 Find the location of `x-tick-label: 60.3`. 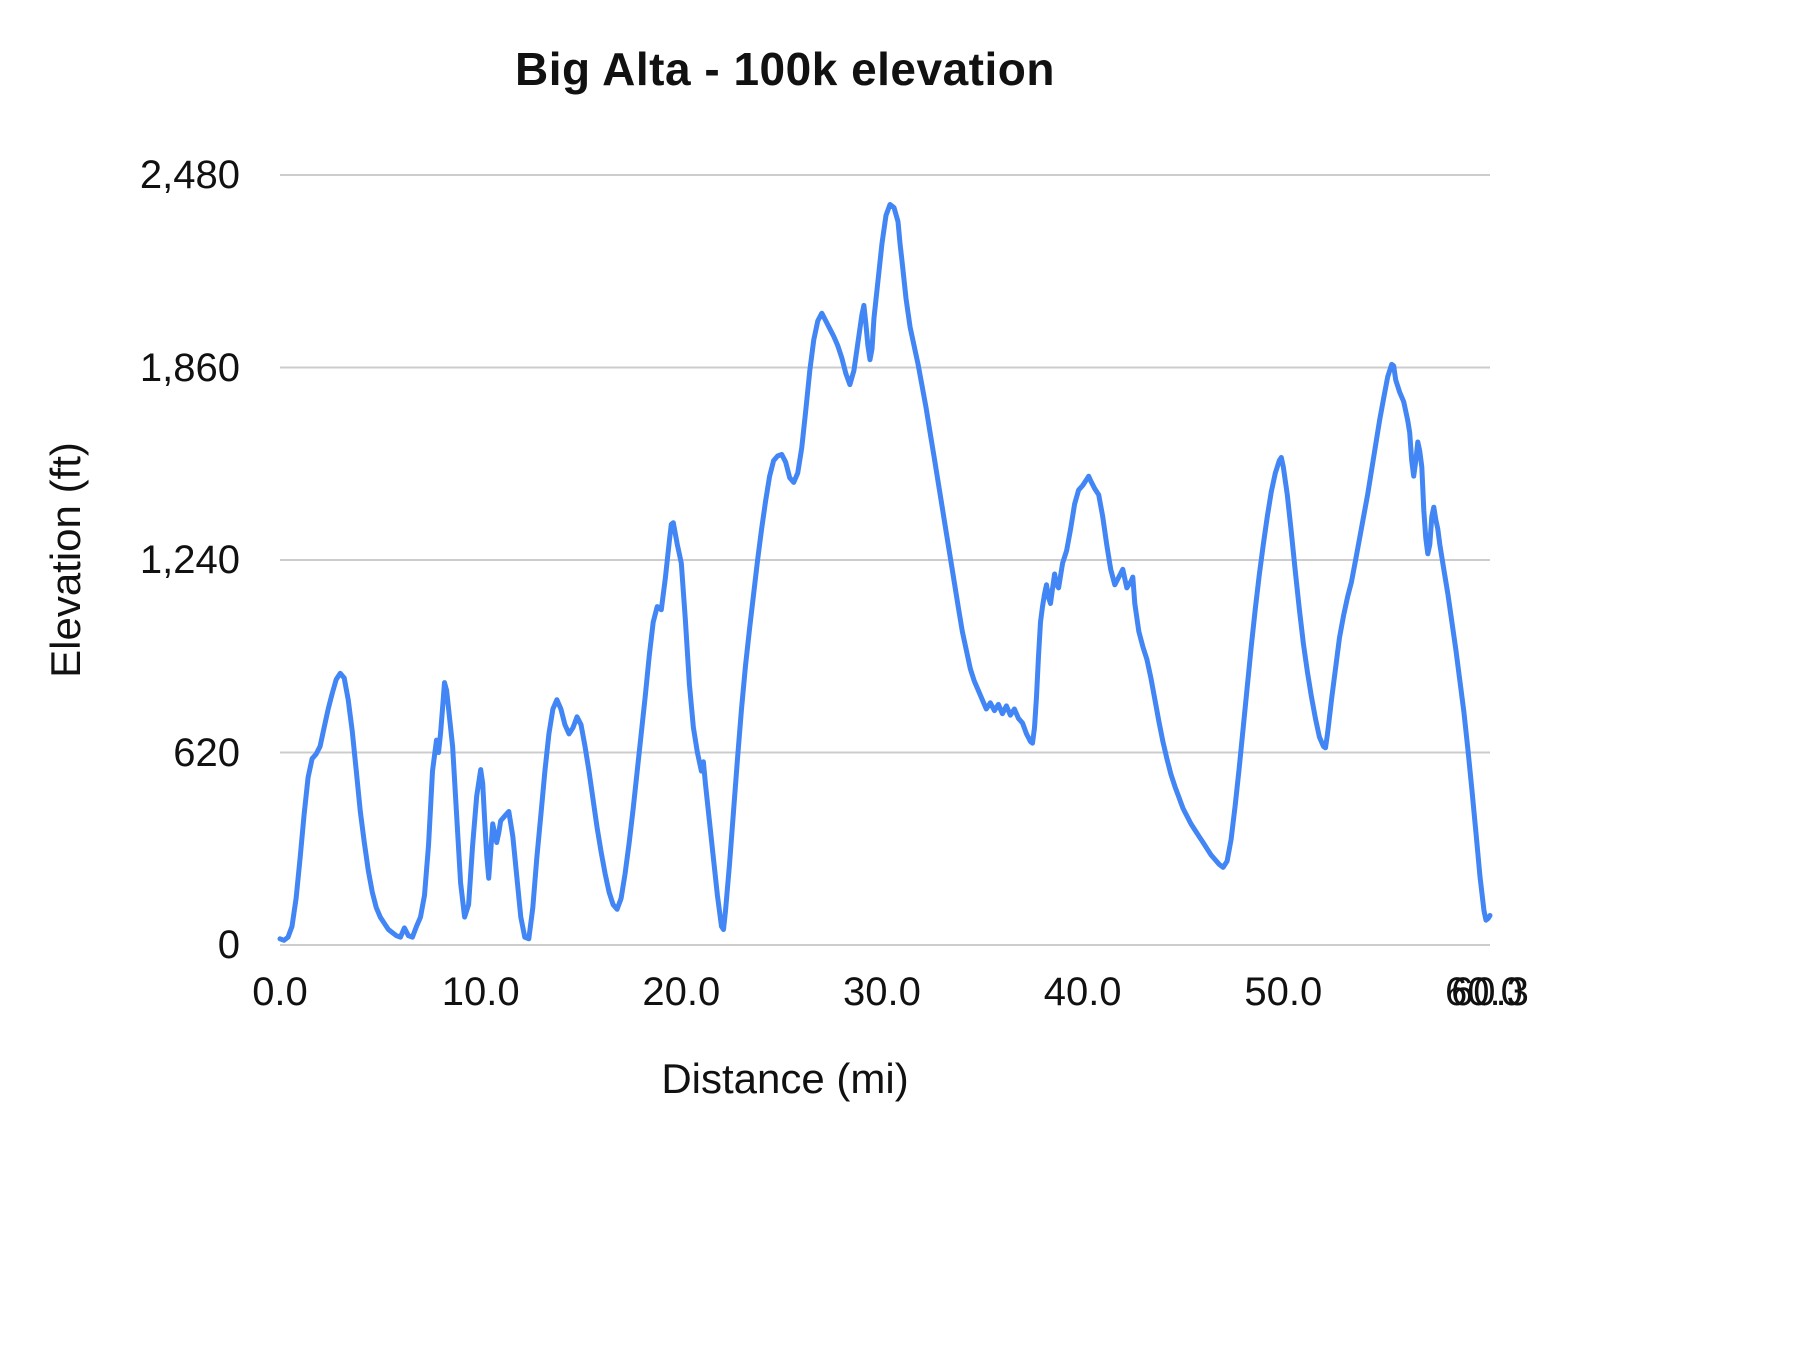

x-tick-label: 60.3 is located at coordinates (1490, 992).